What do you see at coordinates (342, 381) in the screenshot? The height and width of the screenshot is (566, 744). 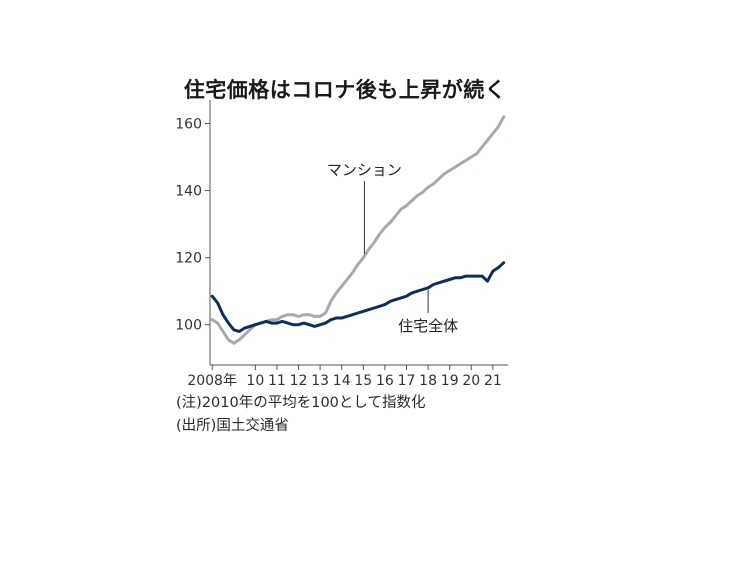 I see `x-tick-label: 14` at bounding box center [342, 381].